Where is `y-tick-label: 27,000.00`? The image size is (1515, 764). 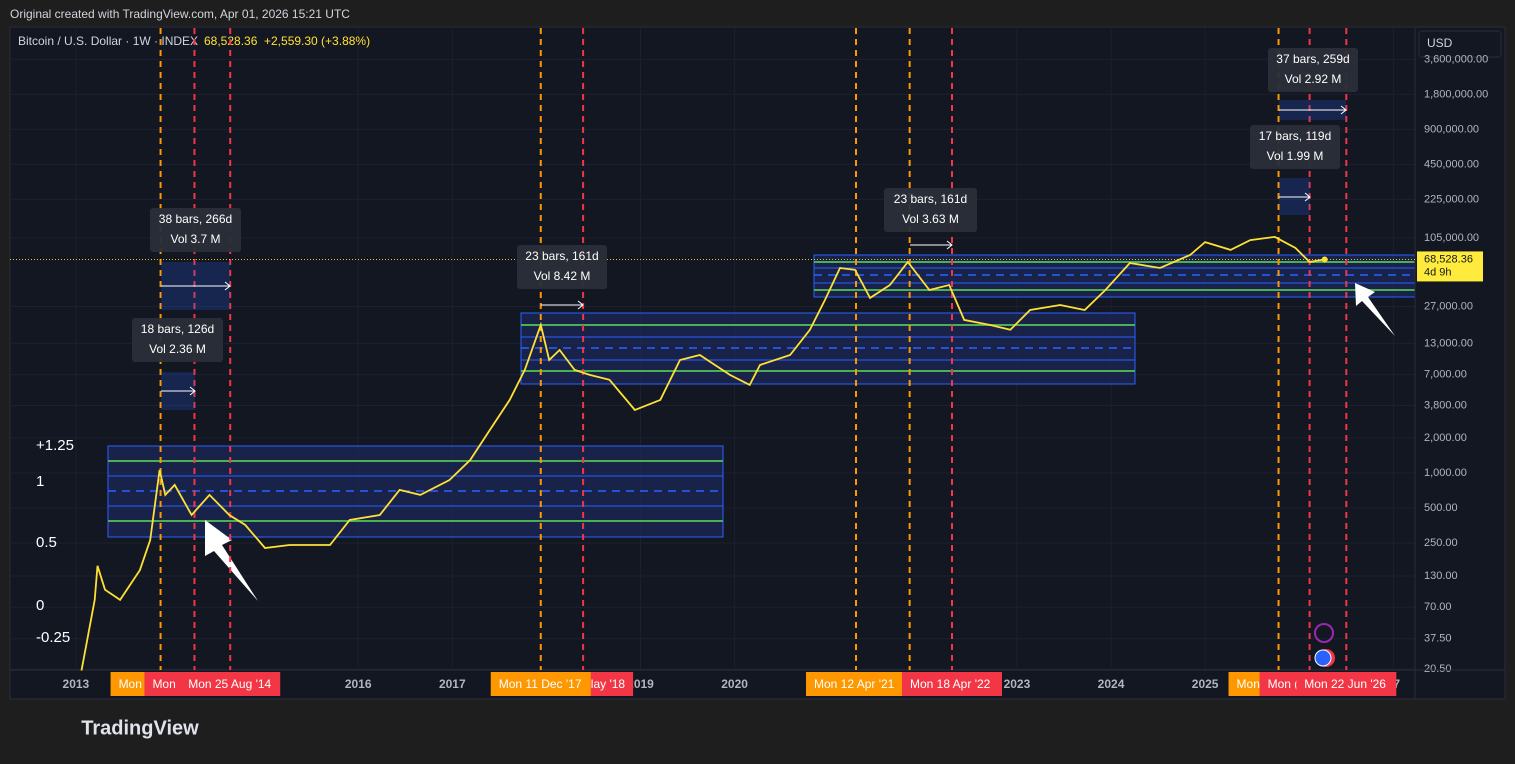
y-tick-label: 27,000.00 is located at coordinates (1448, 306).